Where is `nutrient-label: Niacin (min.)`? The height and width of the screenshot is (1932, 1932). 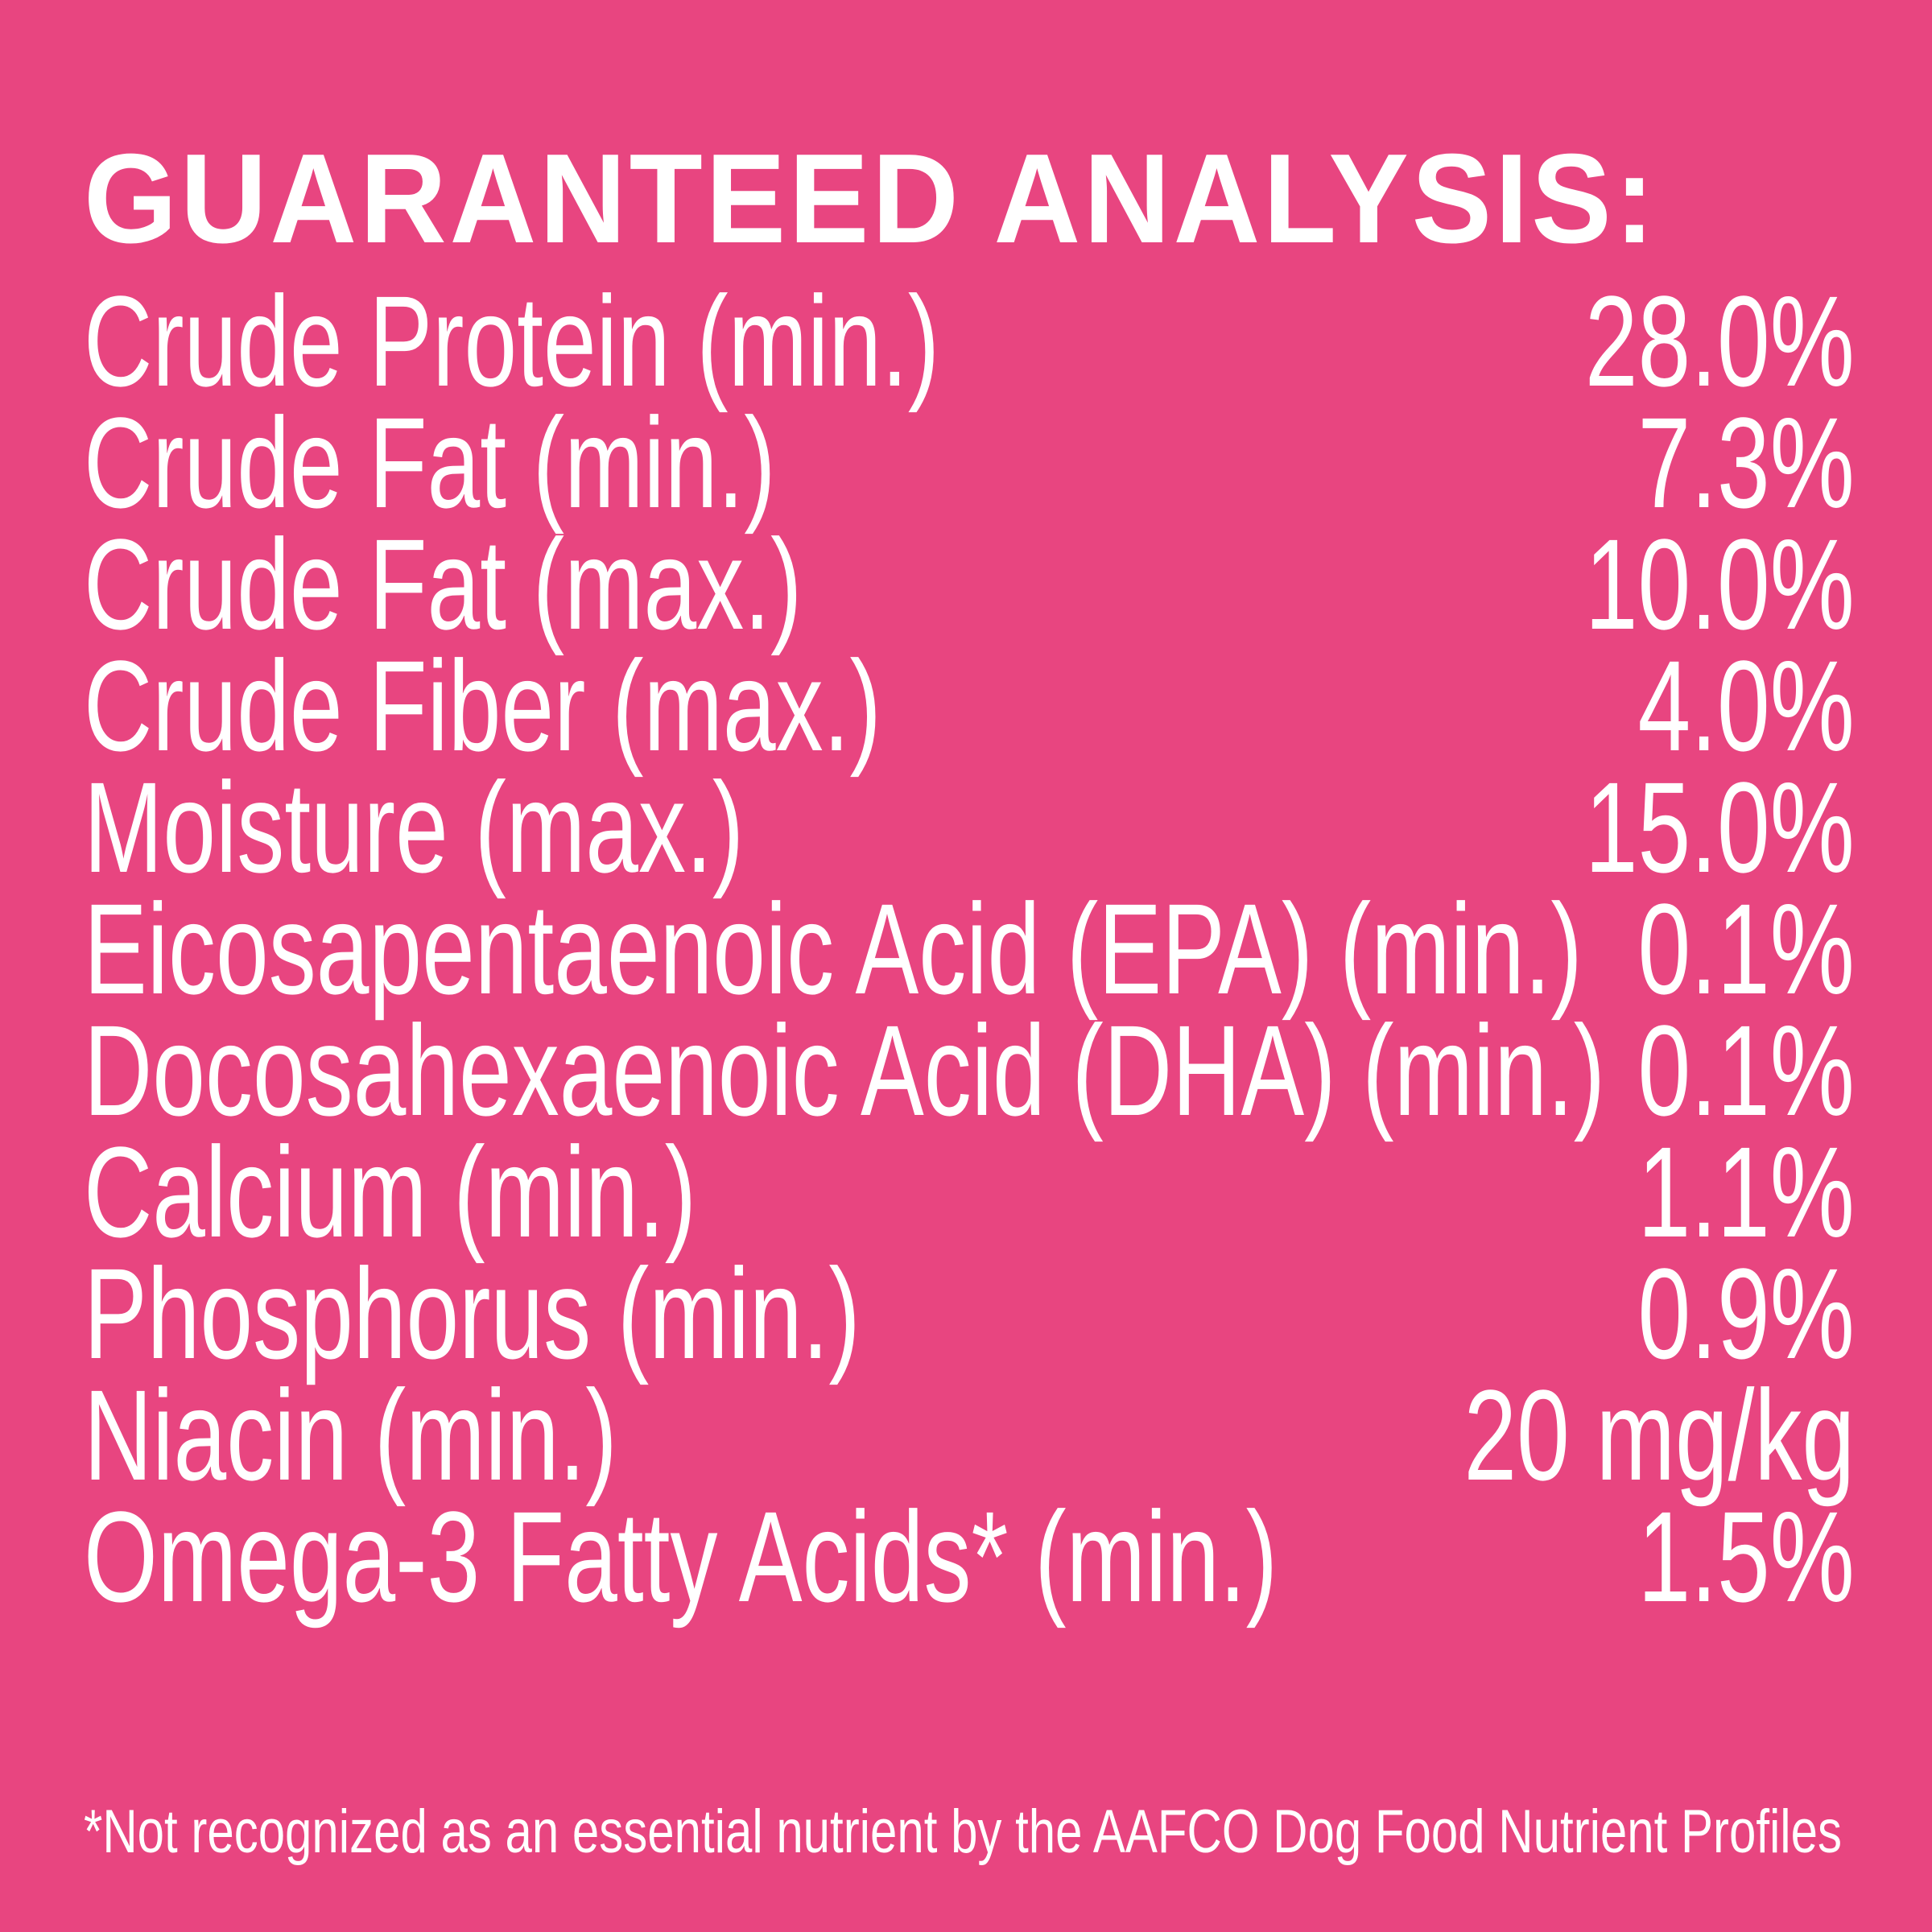
nutrient-label: Niacin (min.) is located at coordinates (350, 1435).